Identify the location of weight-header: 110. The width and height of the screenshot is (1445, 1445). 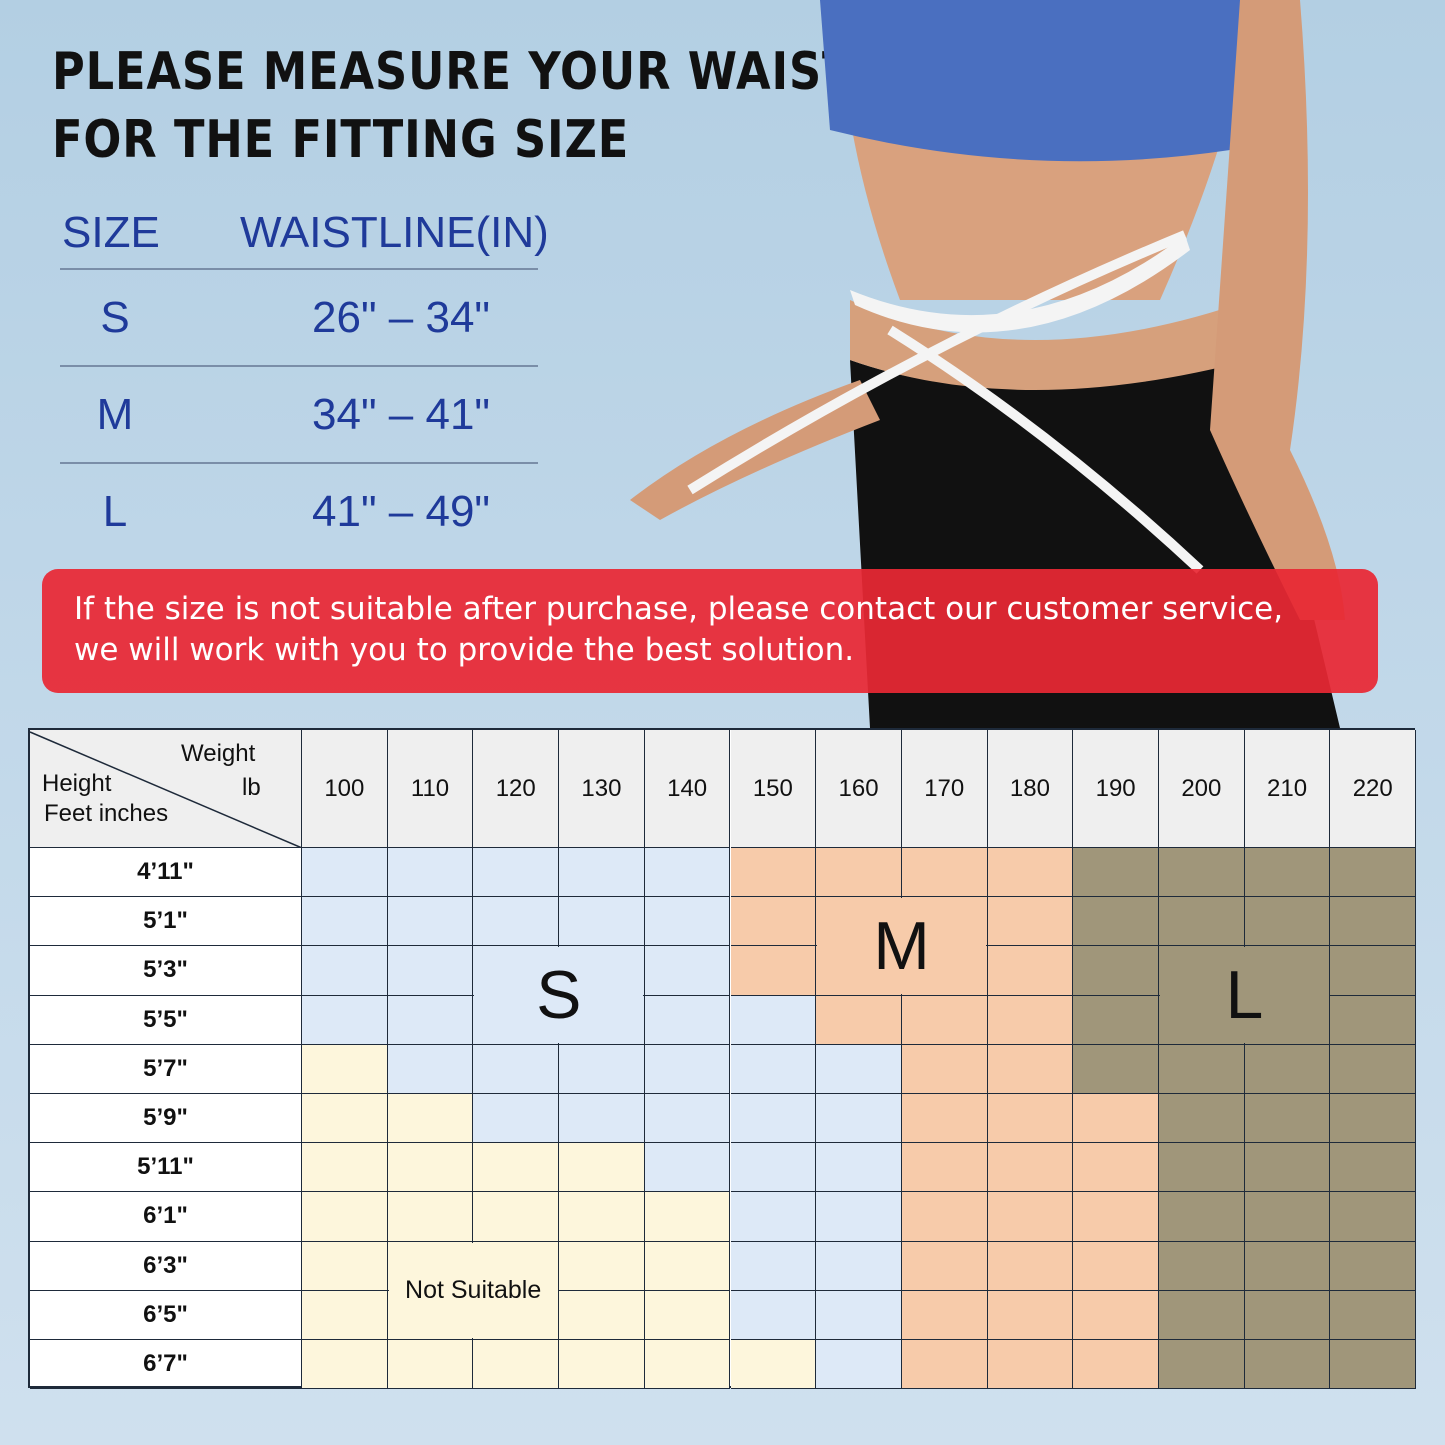
(430, 789).